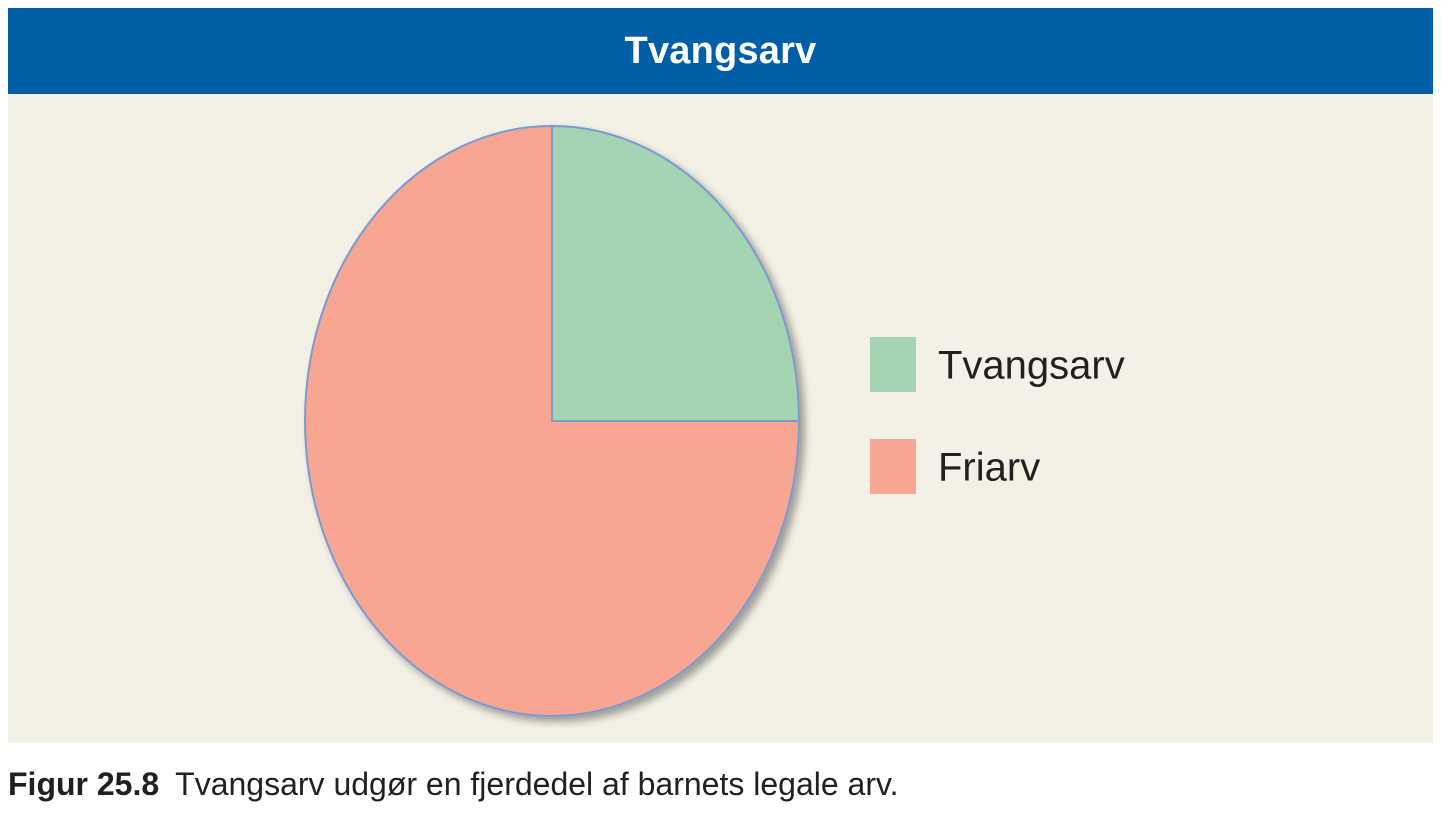 The height and width of the screenshot is (815, 1441). What do you see at coordinates (84, 784) in the screenshot?
I see `caption-label: Figur 25.8` at bounding box center [84, 784].